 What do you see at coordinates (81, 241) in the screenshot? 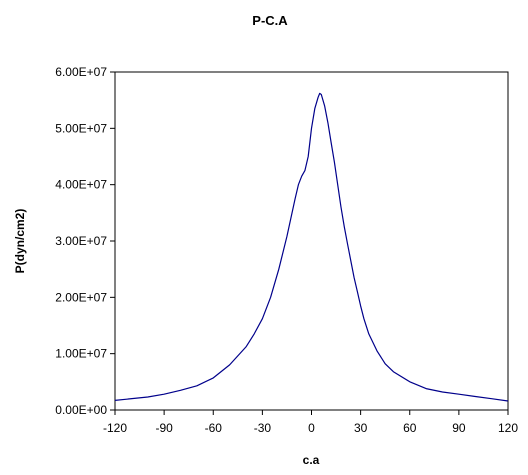
I see `y-tick-label: 3.00E+07` at bounding box center [81, 241].